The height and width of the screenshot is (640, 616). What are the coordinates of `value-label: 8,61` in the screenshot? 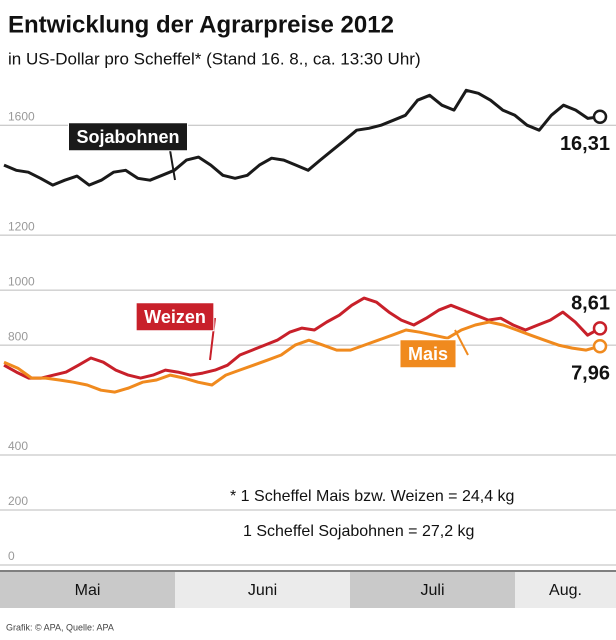 It's located at (590, 304).